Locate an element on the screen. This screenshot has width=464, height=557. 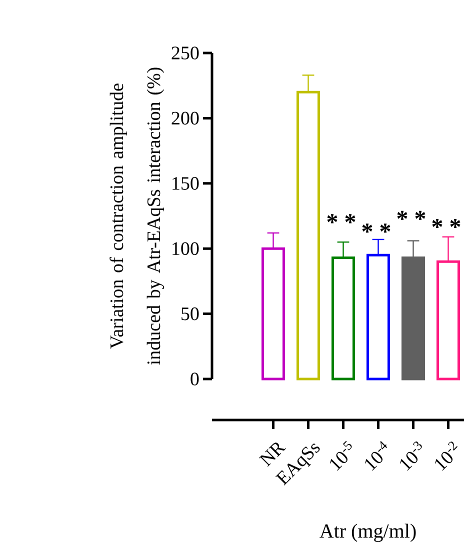
y-tick-label: 50 is located at coordinates (190, 313).